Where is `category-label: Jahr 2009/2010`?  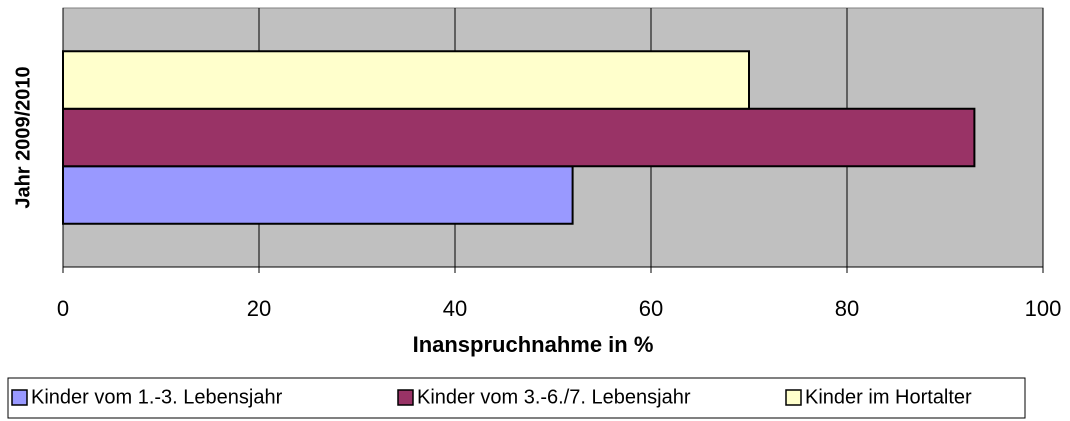
category-label: Jahr 2009/2010 is located at coordinates (23, 137).